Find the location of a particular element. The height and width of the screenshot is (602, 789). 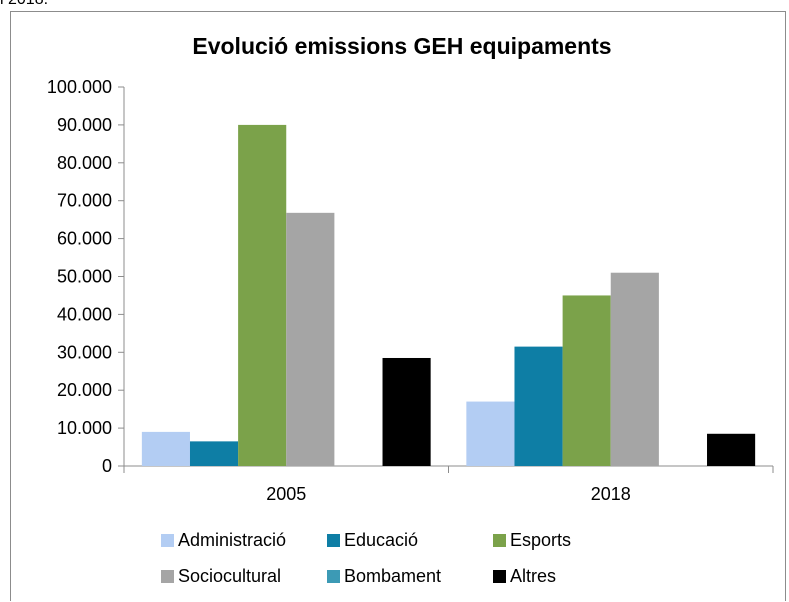

x-tick-label: 2018 is located at coordinates (611, 494).